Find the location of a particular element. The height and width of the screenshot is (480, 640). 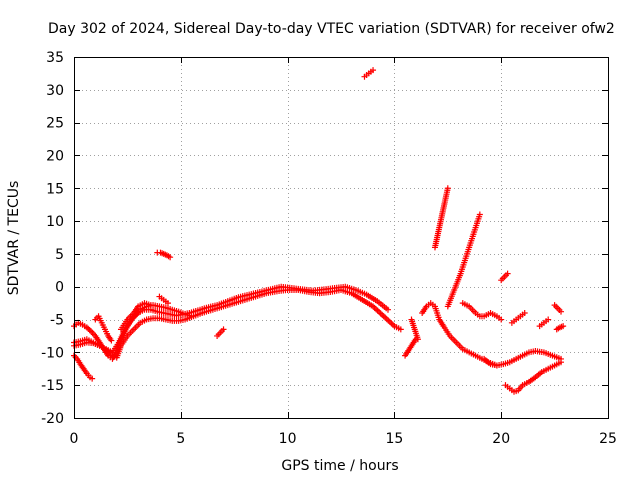

y-tick-label: -5 is located at coordinates (57, 321).